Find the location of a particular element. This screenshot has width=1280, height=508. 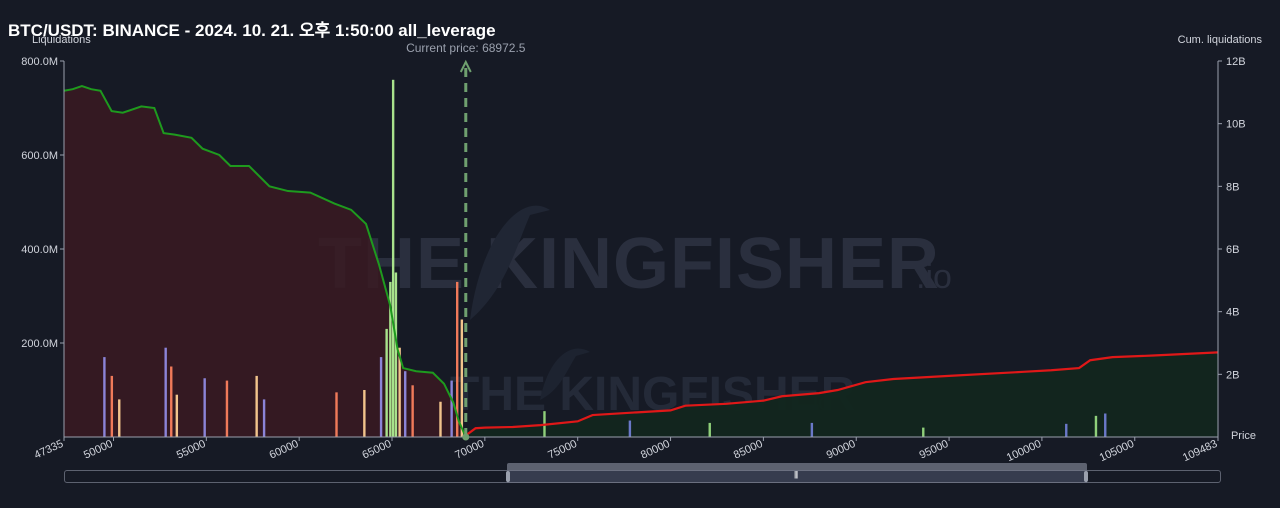

scrollbar-thumb: ||| is located at coordinates (797, 476).